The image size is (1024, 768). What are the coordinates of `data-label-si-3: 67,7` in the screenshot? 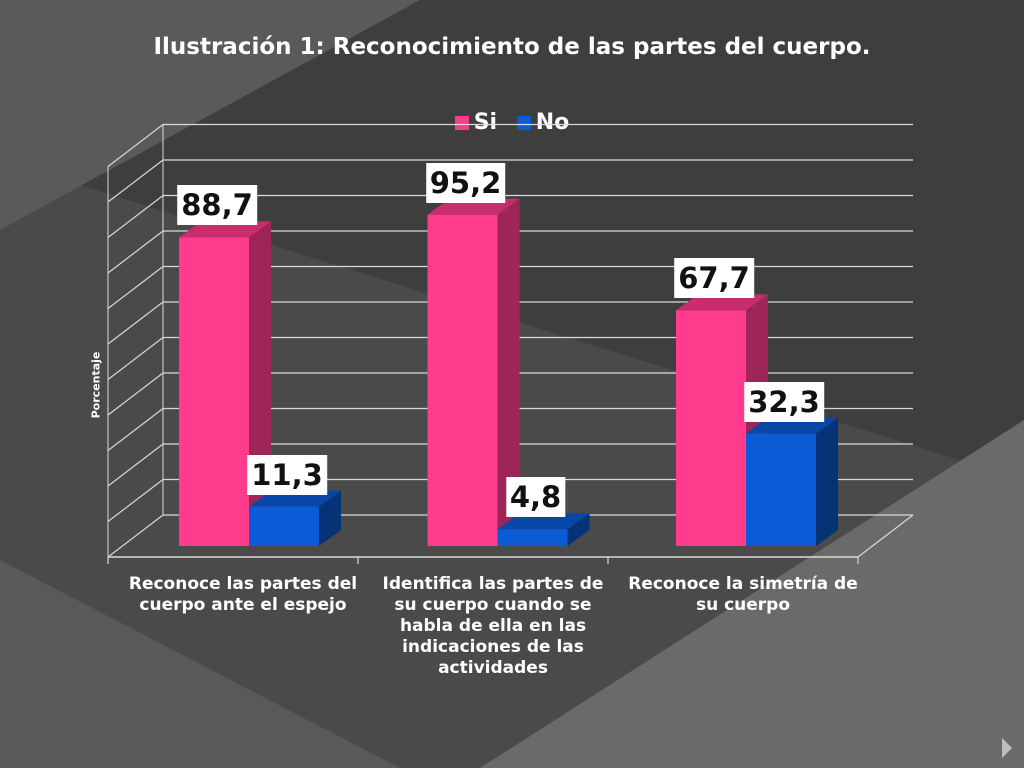 It's located at (714, 278).